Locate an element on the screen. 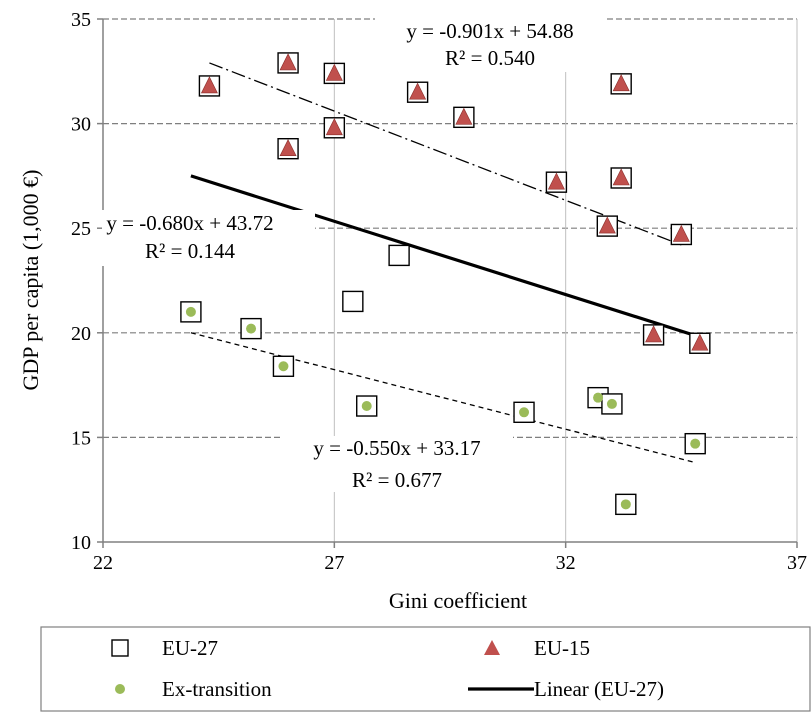 This screenshot has height=713, width=812. trendline-r-squared: R² = 0.144 is located at coordinates (190, 251).